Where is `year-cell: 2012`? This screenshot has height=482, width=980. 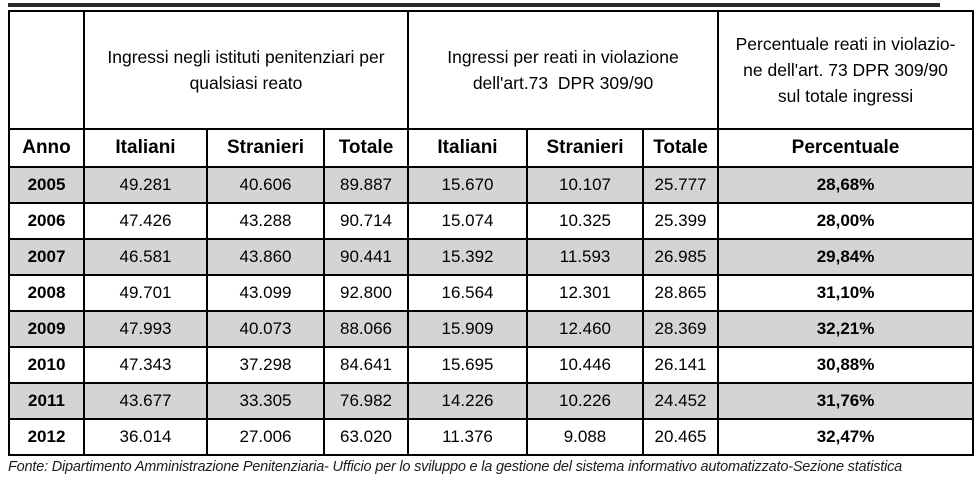
year-cell: 2012 is located at coordinates (46, 437).